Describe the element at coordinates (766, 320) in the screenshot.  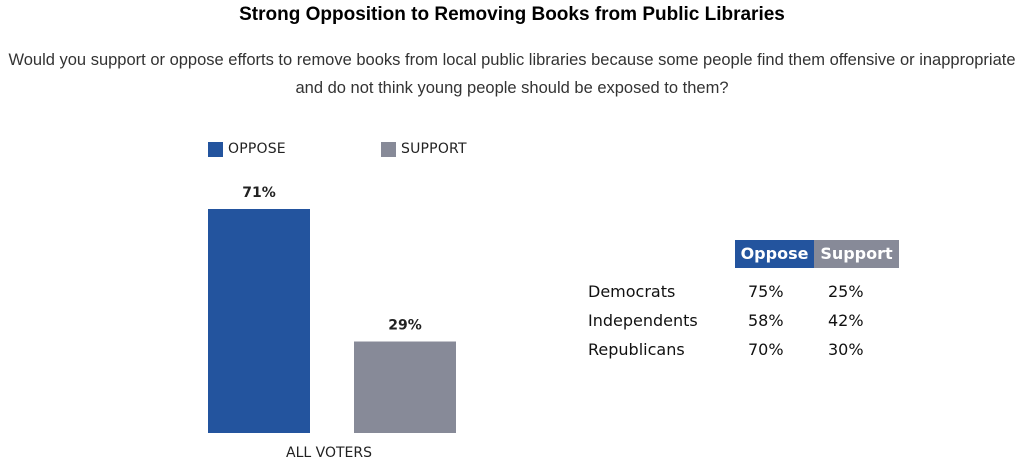
I see `row-oppose-value: 58%` at that location.